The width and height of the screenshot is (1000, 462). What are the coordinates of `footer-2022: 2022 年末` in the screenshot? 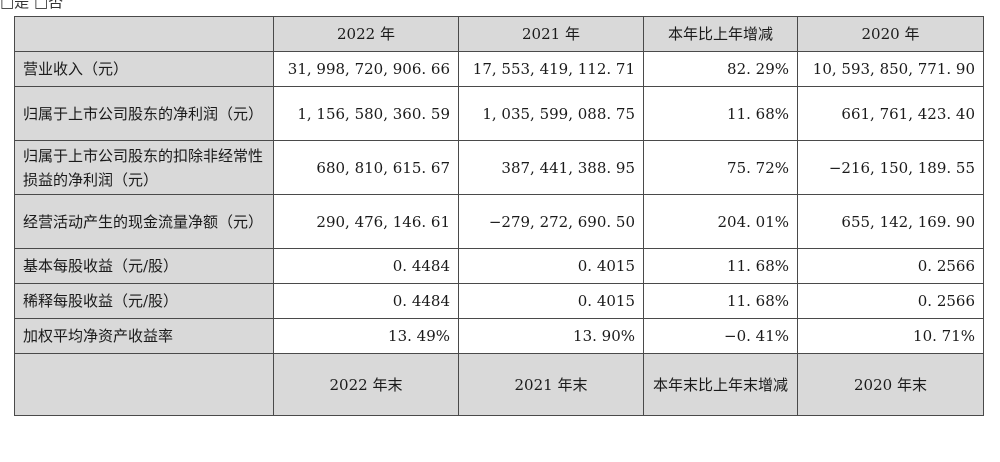 It's located at (366, 384).